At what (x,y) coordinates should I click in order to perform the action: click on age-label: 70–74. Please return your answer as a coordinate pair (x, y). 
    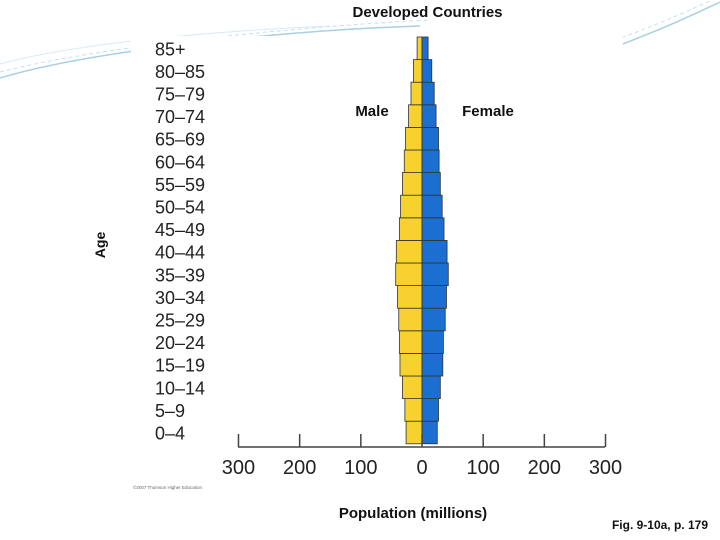
    Looking at the image, I should click on (180, 117).